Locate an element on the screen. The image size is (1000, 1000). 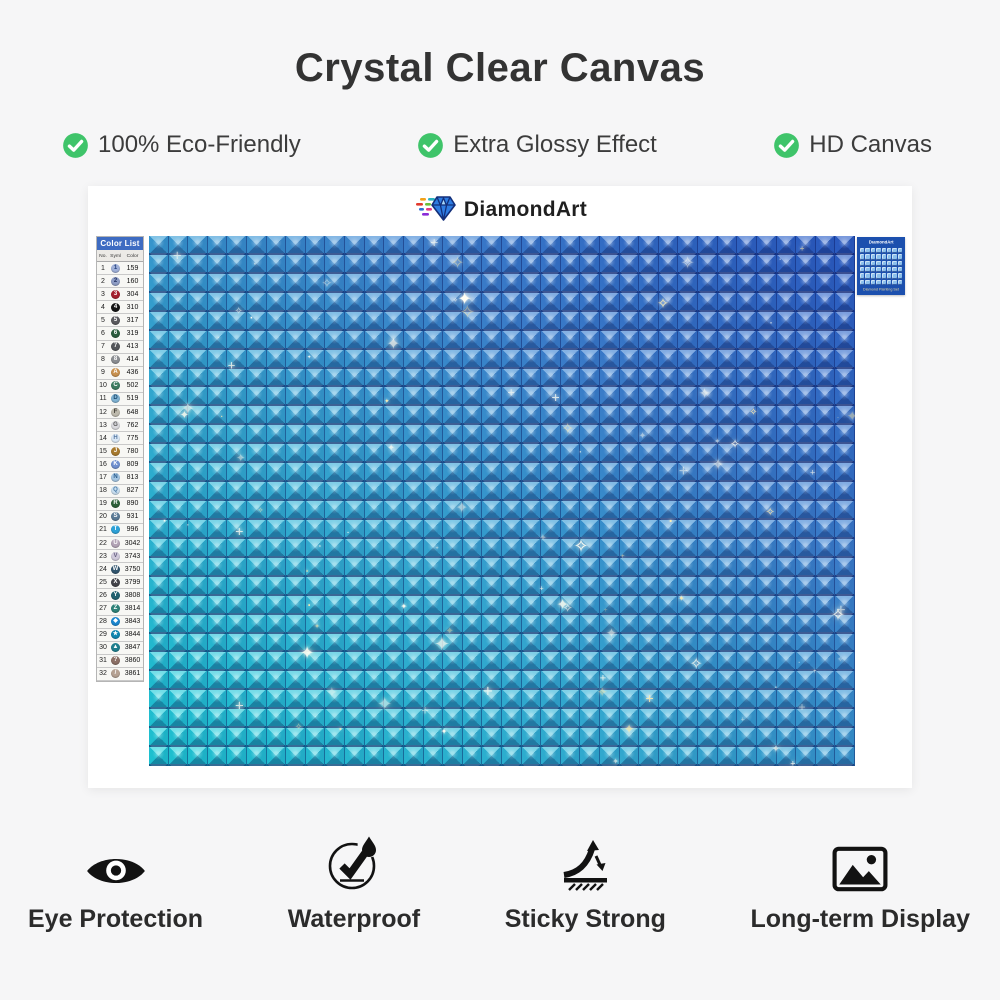
color-list-row: 29 ★ 3844 is located at coordinates (120, 635).